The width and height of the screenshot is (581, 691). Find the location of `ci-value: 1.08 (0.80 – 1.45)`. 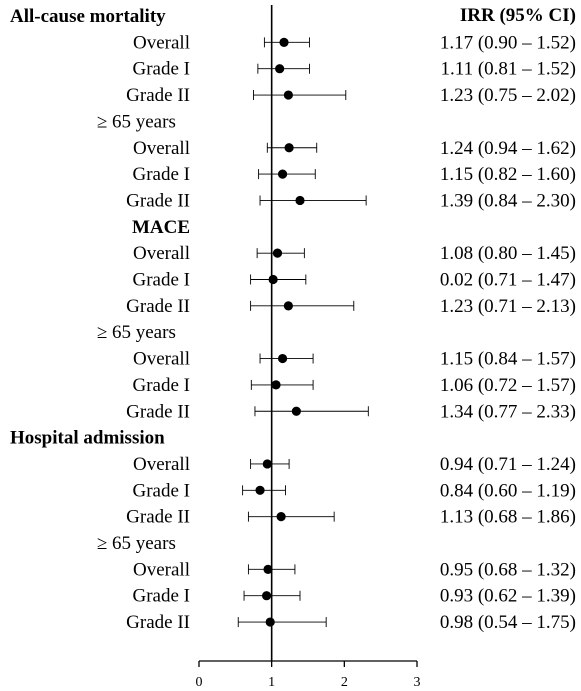

ci-value: 1.08 (0.80 – 1.45) is located at coordinates (508, 253).